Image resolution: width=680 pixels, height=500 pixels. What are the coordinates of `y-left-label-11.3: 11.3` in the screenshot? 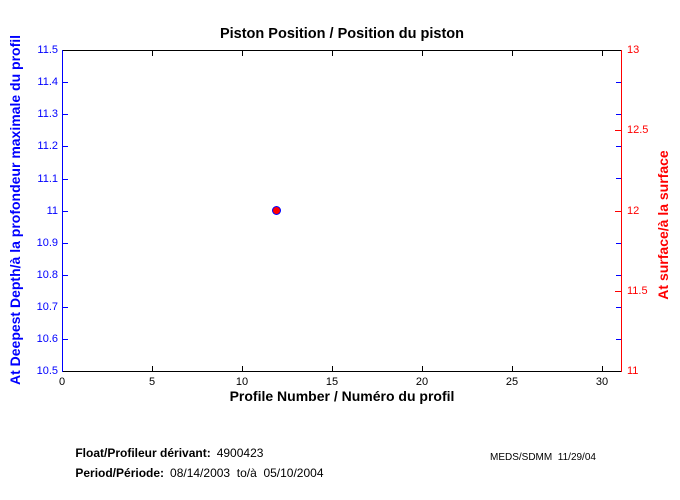 It's located at (47, 114).